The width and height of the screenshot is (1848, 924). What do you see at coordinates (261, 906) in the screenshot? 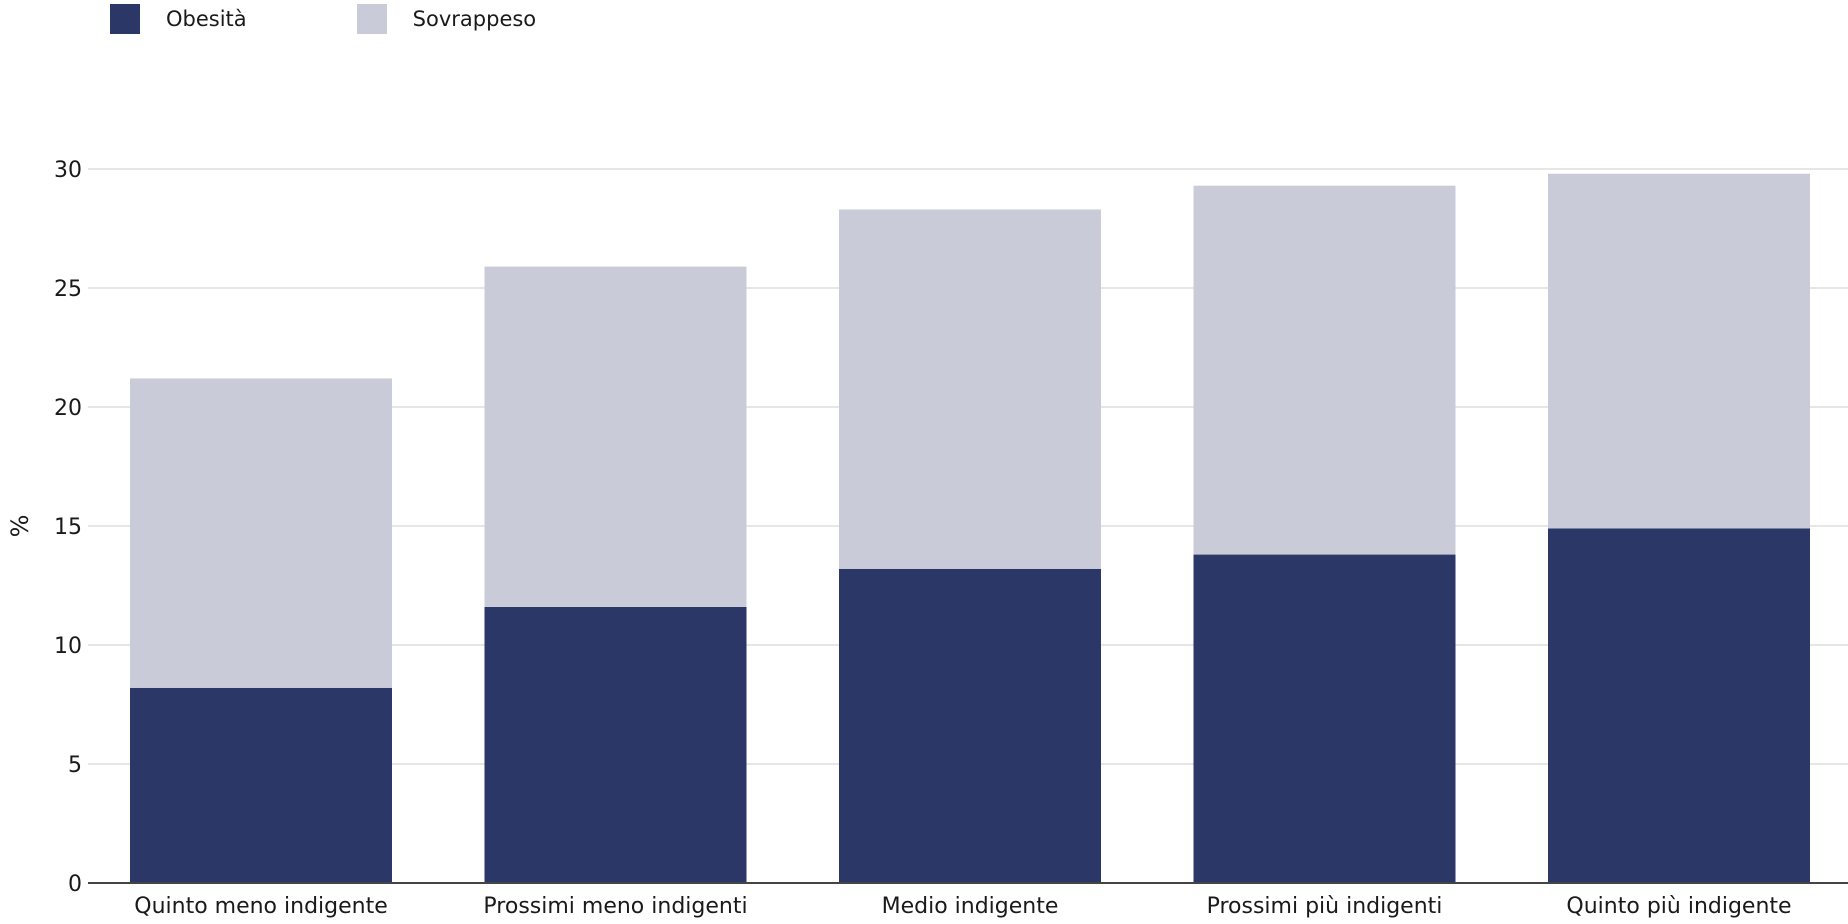
I see `x-tick-label: Quinto meno indigente` at bounding box center [261, 906].